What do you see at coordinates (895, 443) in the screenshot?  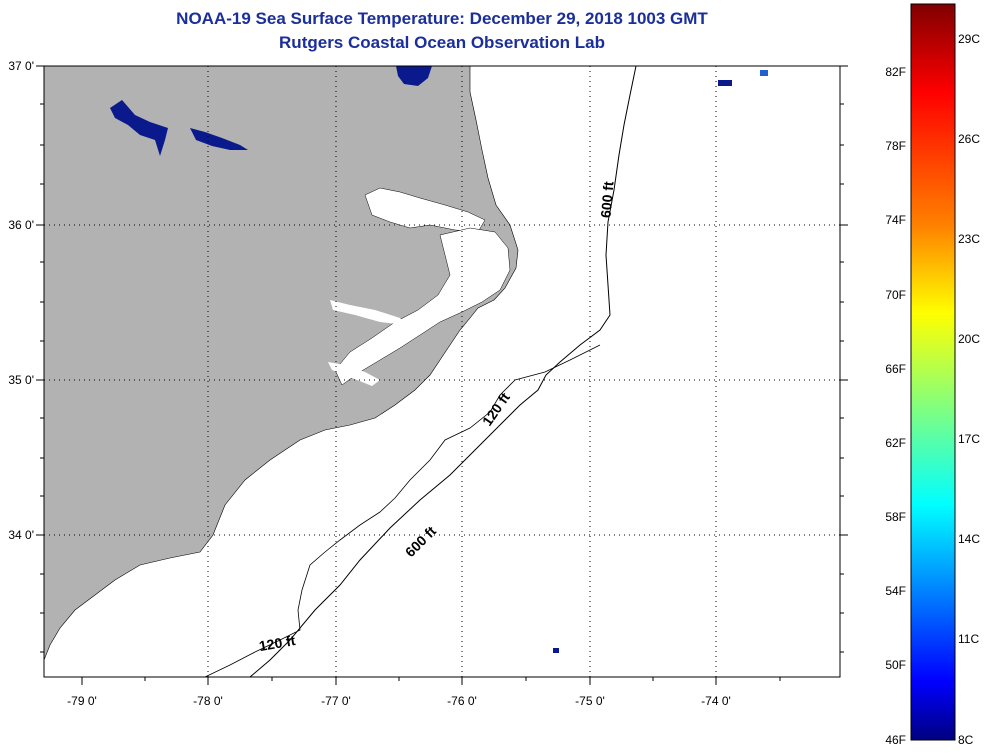 I see `colorbar-f-label: 62F` at bounding box center [895, 443].